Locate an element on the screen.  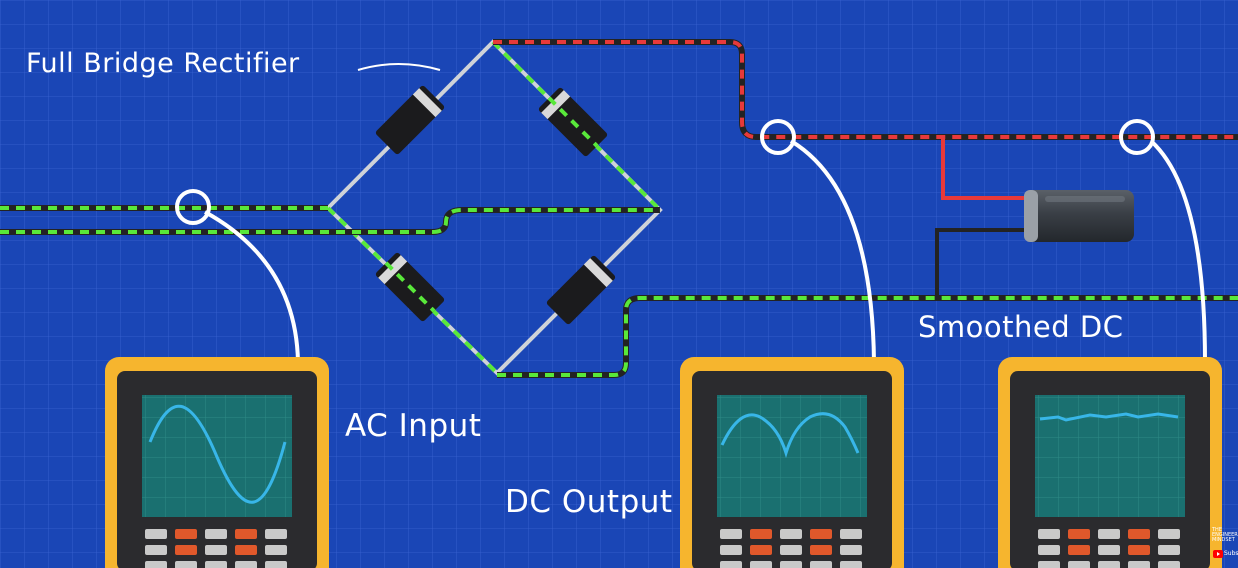
subscribe-button: Subscribe is located at coordinates (1224, 554).